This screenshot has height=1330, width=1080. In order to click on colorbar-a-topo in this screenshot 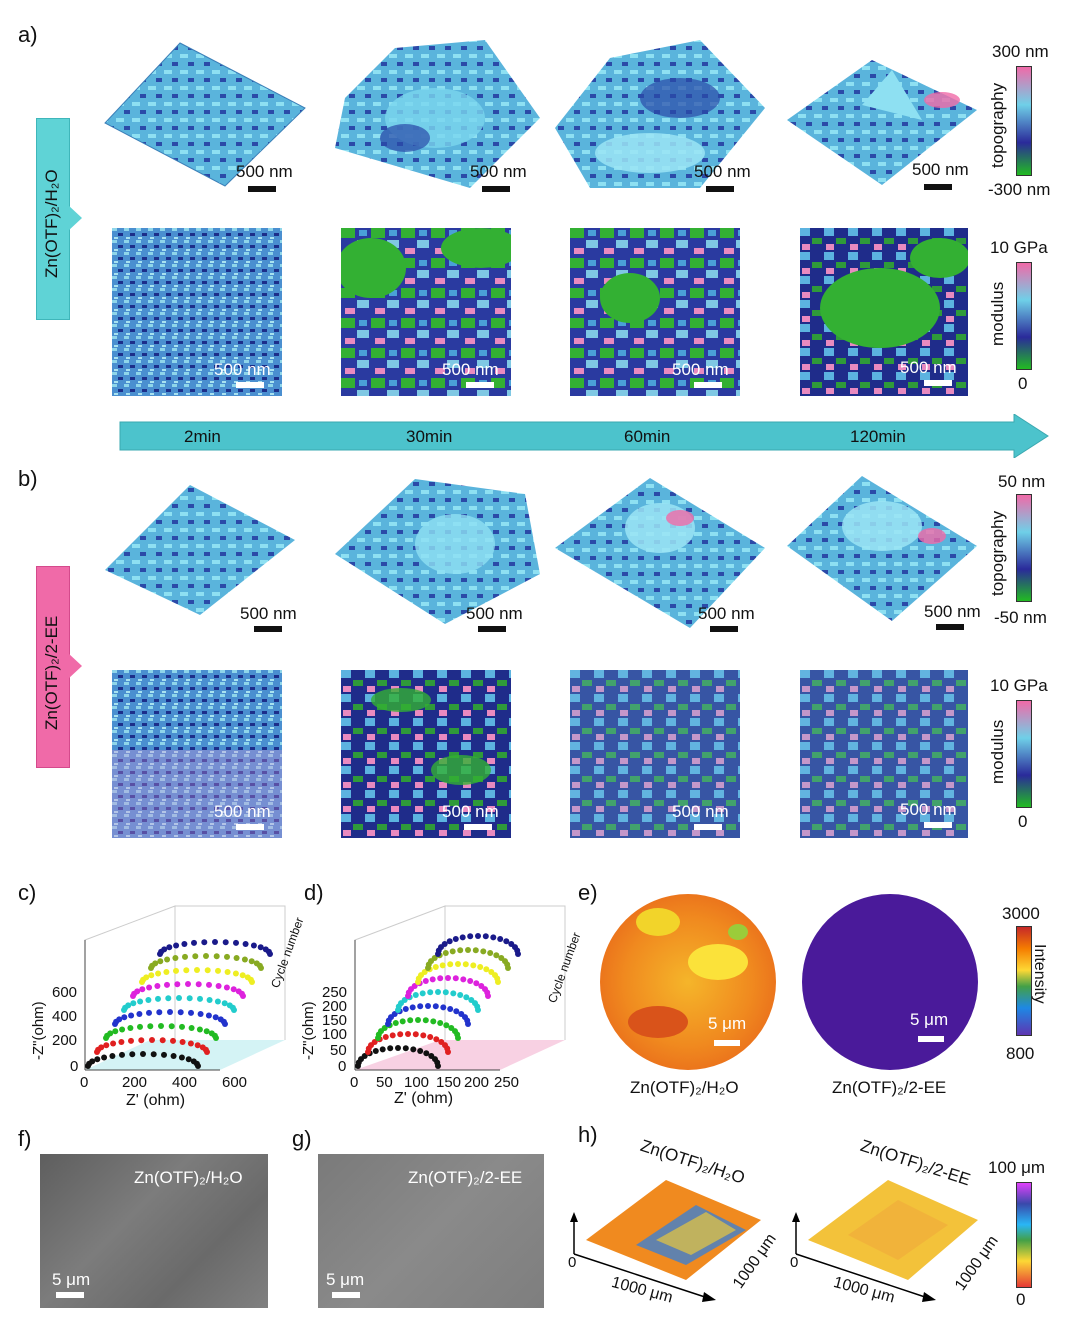, I will do `click(1024, 121)`.